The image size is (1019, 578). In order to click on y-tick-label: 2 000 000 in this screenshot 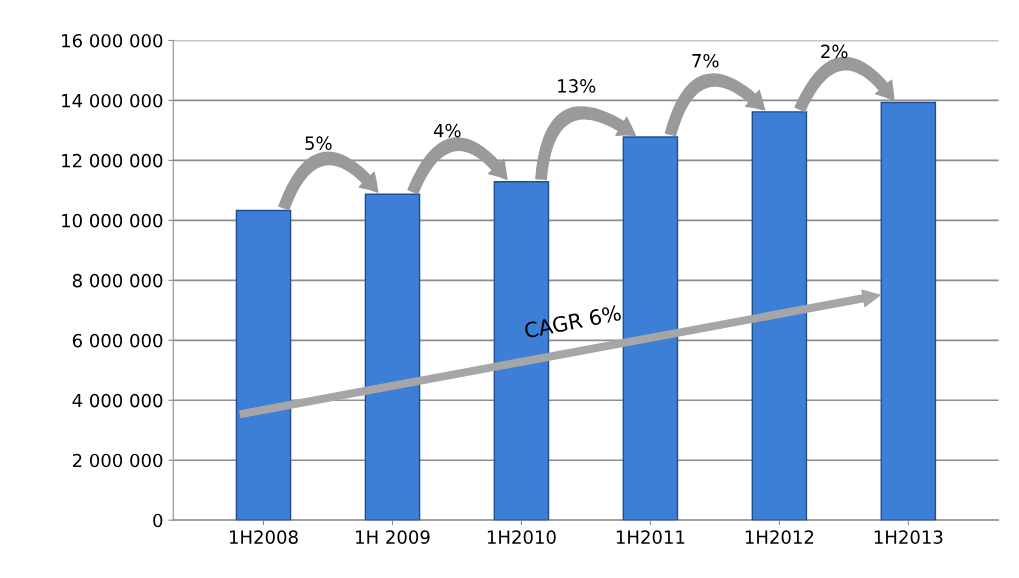, I will do `click(117, 460)`.